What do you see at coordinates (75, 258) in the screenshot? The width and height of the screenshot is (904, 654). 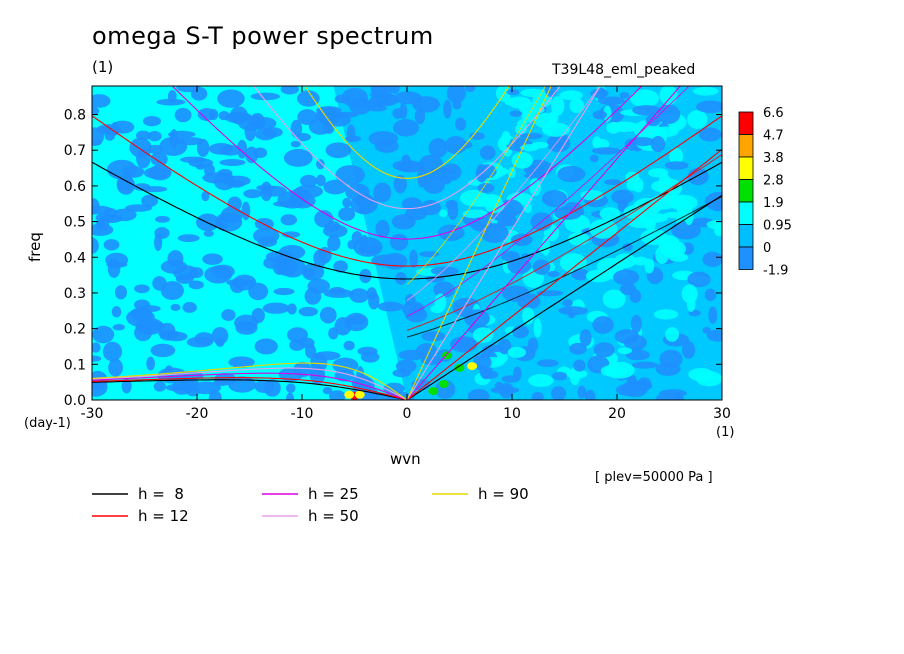 I see `y-tick-label-4: 0.4` at bounding box center [75, 258].